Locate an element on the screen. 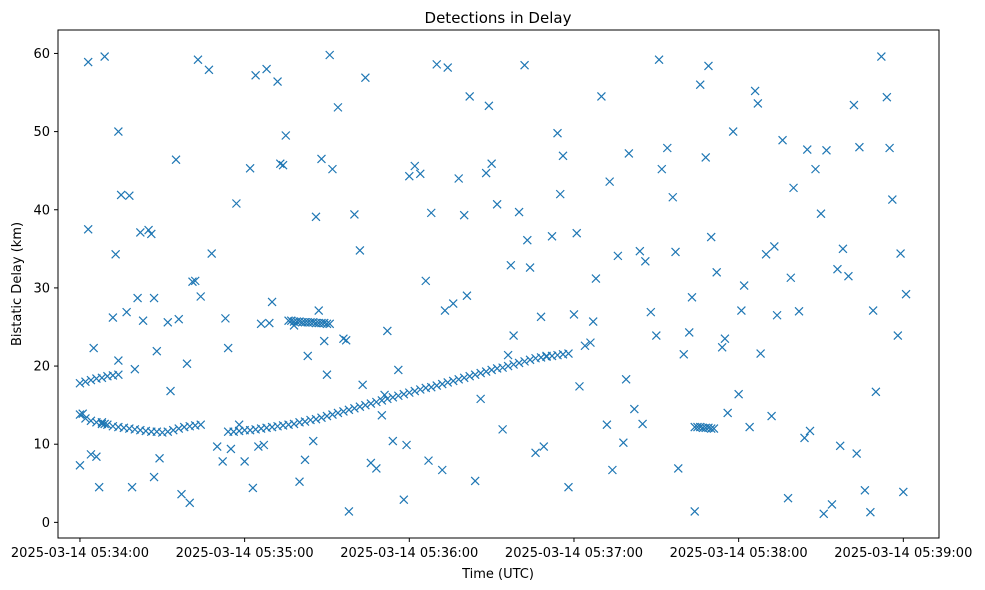  y-axis: 0 10 20 30 40 50 60 is located at coordinates (45, 289).